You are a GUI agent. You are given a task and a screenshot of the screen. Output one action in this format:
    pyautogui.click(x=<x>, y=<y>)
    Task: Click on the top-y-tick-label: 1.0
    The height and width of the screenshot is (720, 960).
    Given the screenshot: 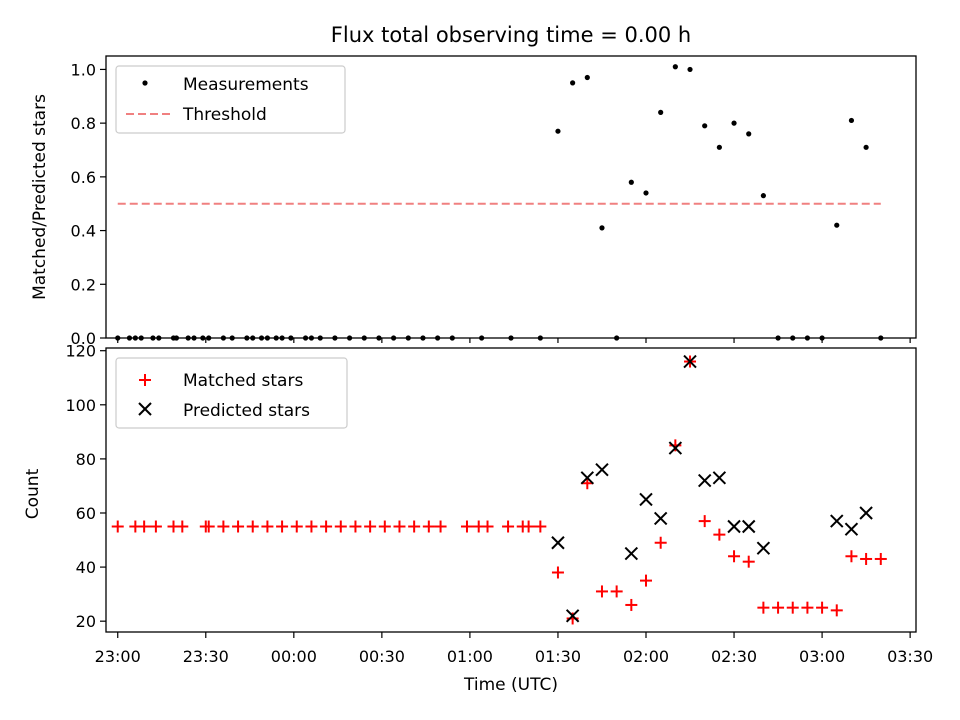 What is the action you would take?
    pyautogui.click(x=83, y=69)
    